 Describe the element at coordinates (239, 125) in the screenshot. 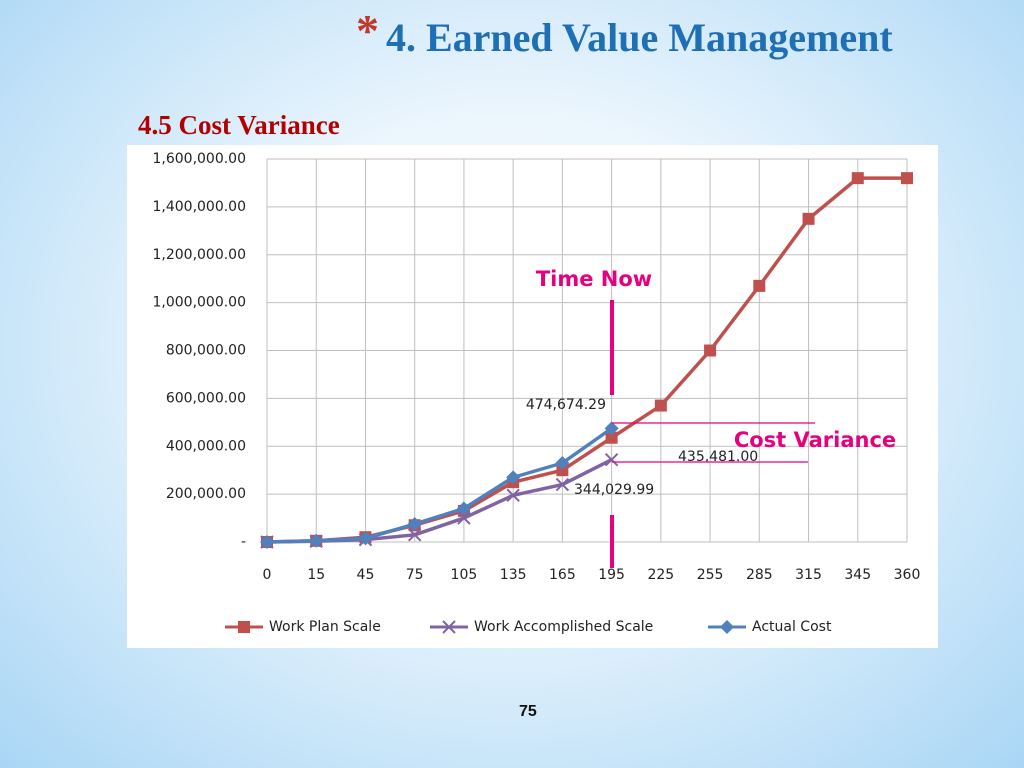

I see `slide-subtitle: 4.5 Cost Variance` at that location.